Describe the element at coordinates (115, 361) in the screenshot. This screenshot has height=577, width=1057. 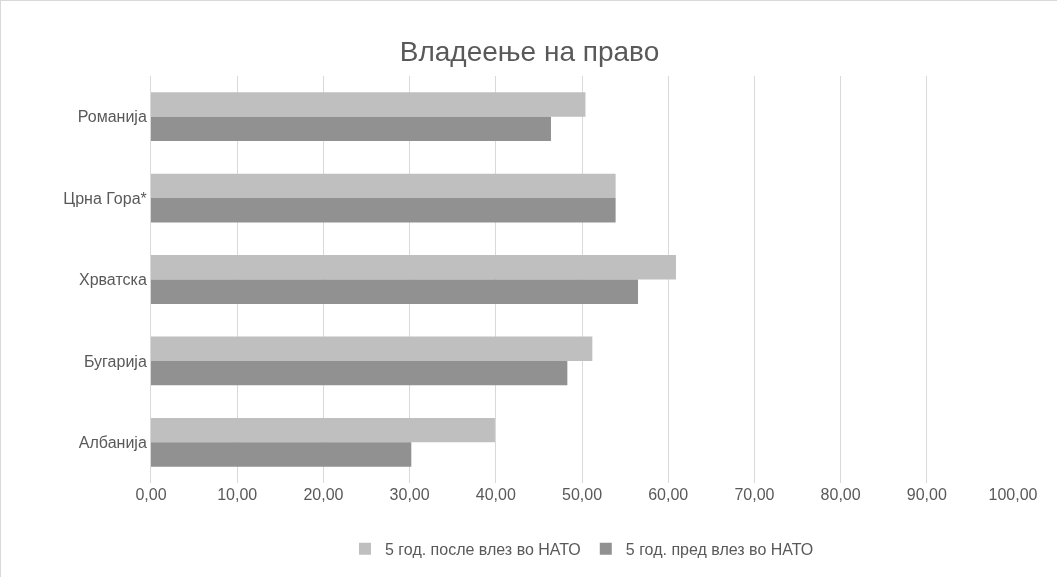
I see `y-tick-label: Бугарија` at that location.